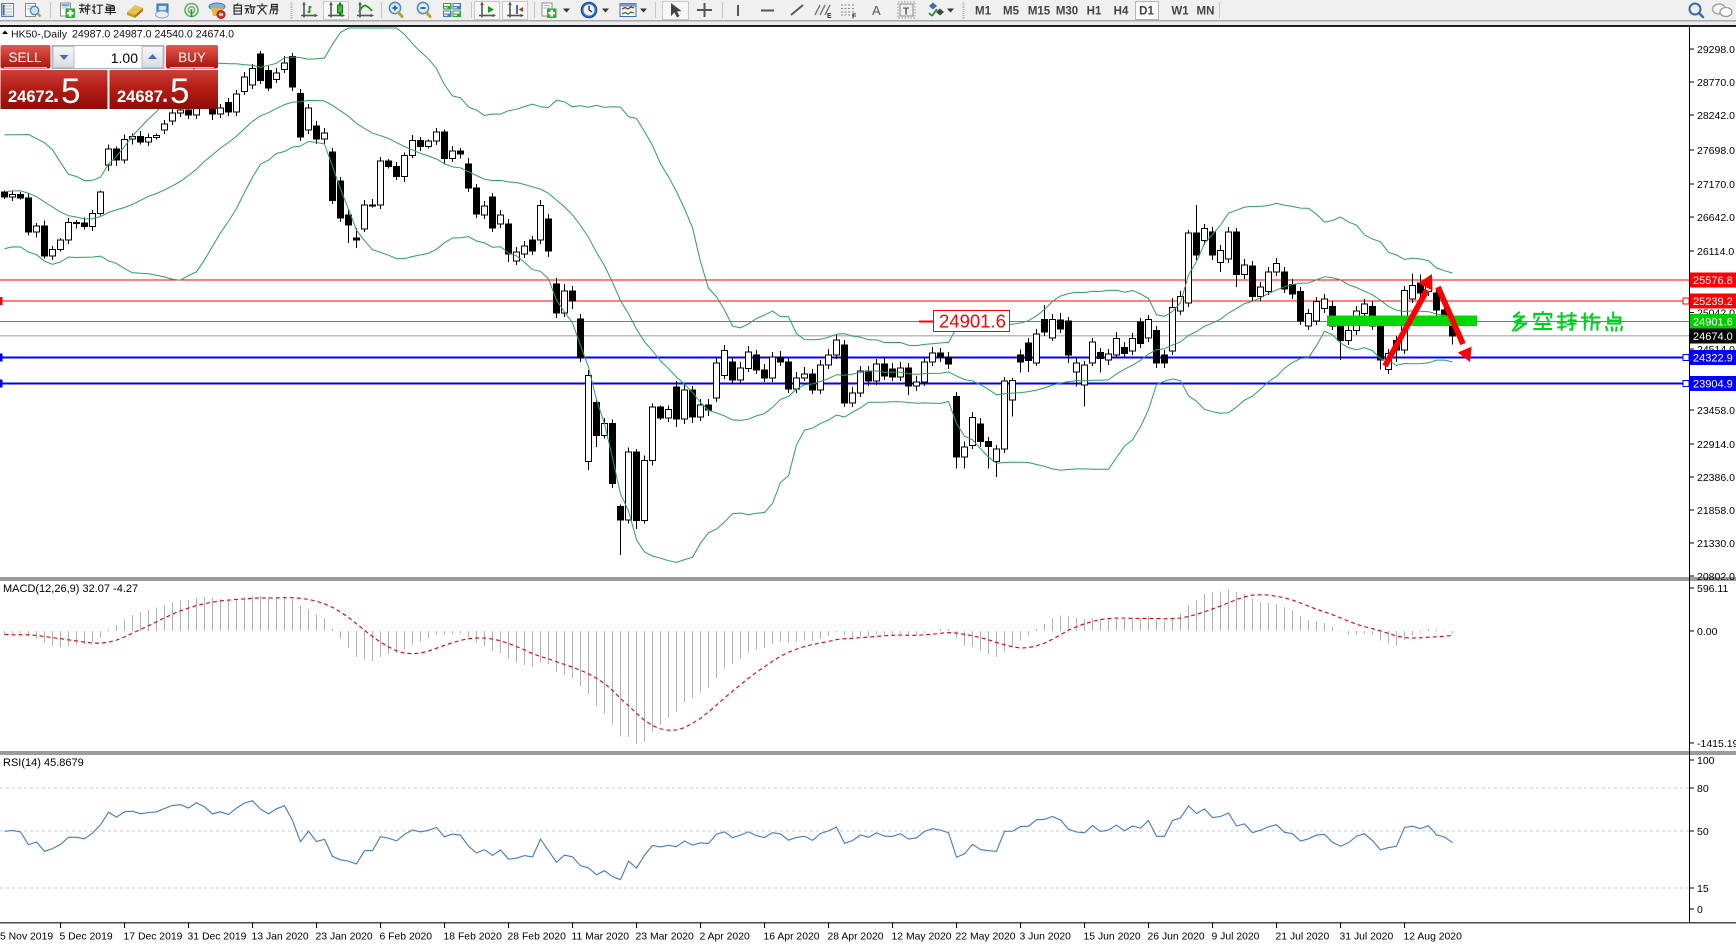  Describe the element at coordinates (829, 16) in the screenshot. I see `svg-text: E` at that location.